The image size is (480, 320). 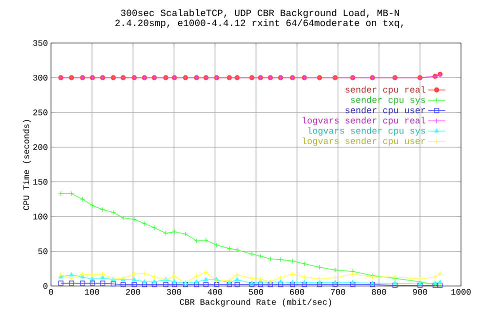 I want to click on x-tick-label: 500, so click(x=256, y=292).